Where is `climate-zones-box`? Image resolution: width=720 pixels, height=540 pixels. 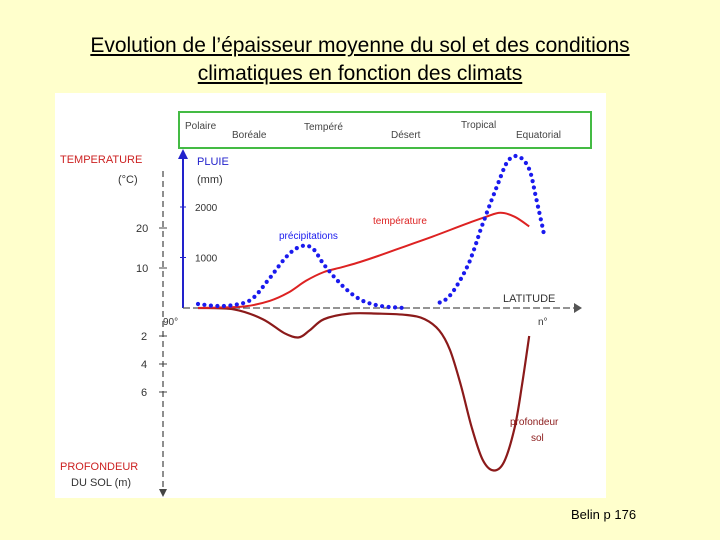 climate-zones-box is located at coordinates (385, 130).